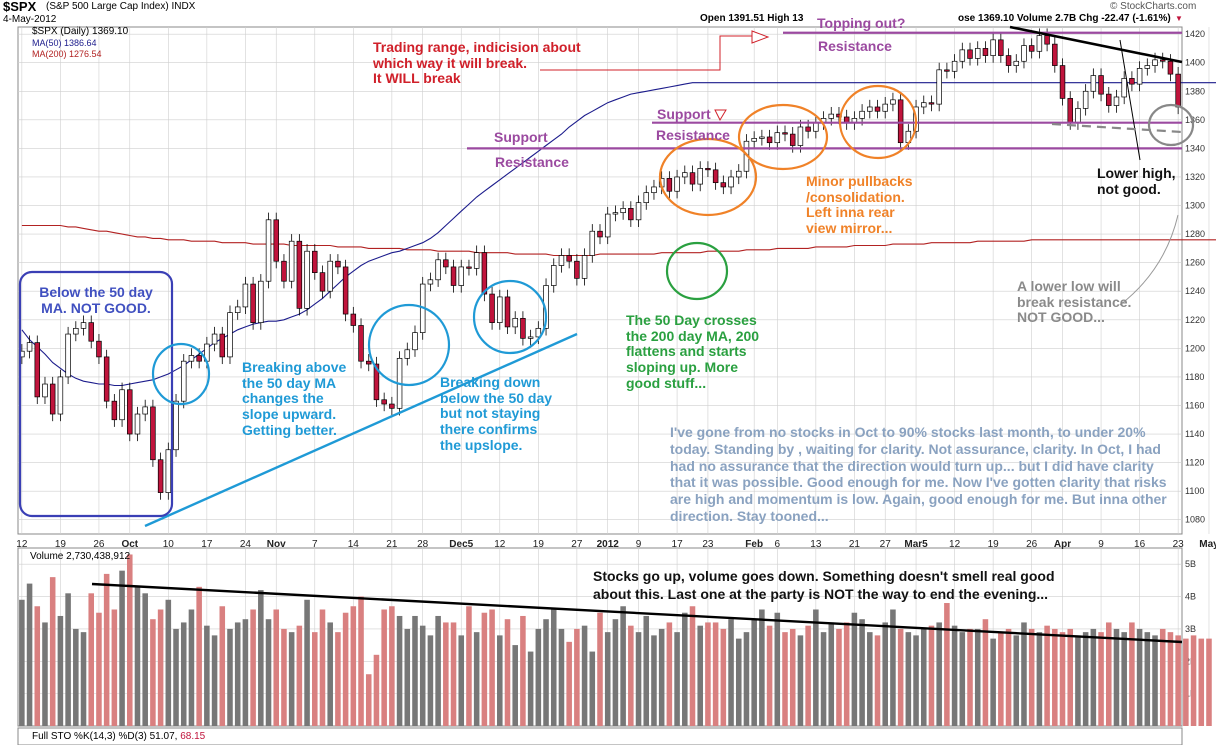 The image size is (1216, 745). I want to click on x-tick-label: 23, so click(708, 544).